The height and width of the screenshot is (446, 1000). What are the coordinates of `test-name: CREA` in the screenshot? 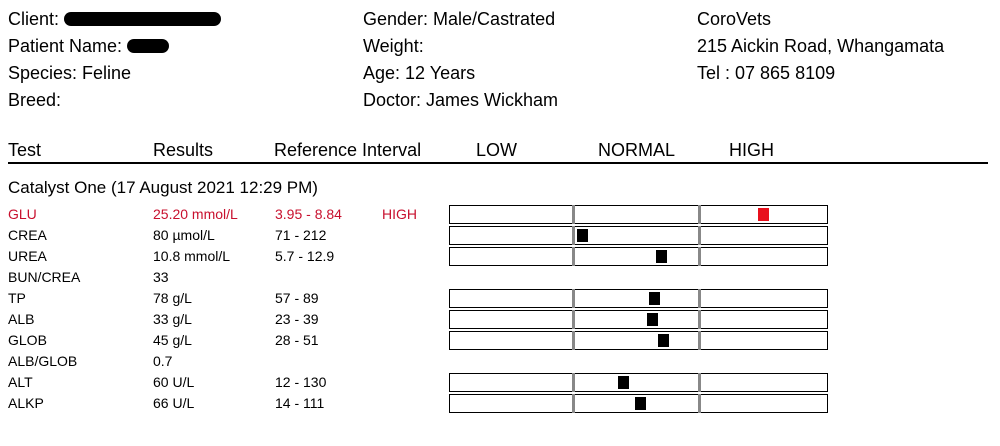 It's located at (27, 235).